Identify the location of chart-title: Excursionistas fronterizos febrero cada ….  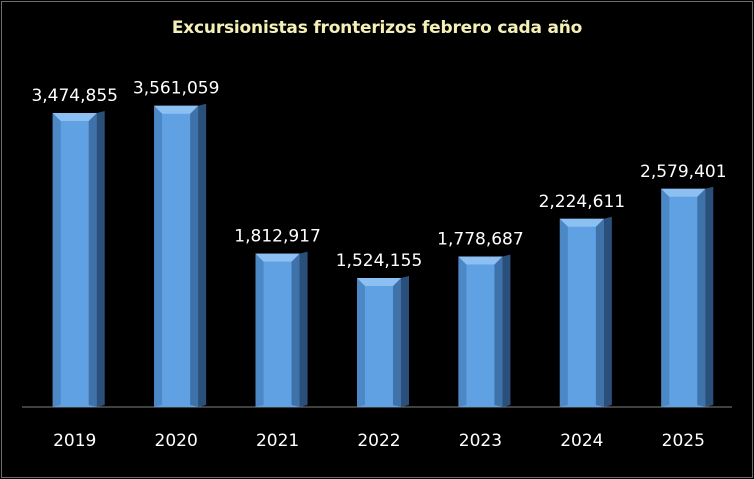
(377, 28).